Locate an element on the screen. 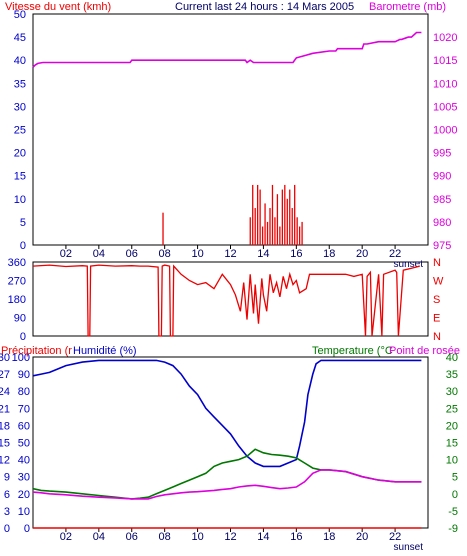 The image size is (467, 556). rain-ytick-label: 3 is located at coordinates (7, 512).